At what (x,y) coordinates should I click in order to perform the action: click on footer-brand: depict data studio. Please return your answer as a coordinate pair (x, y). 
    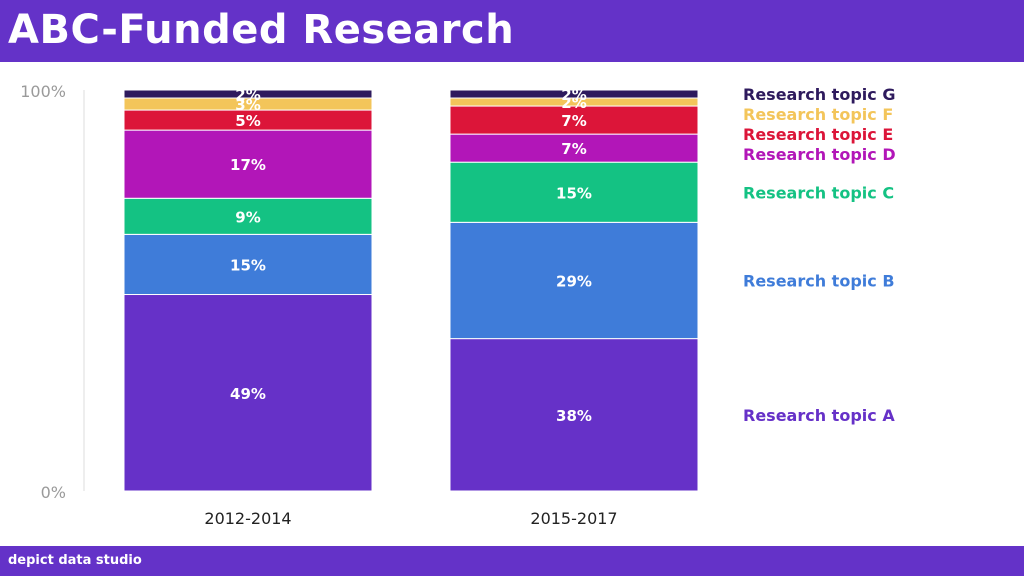
    Looking at the image, I should click on (75, 560).